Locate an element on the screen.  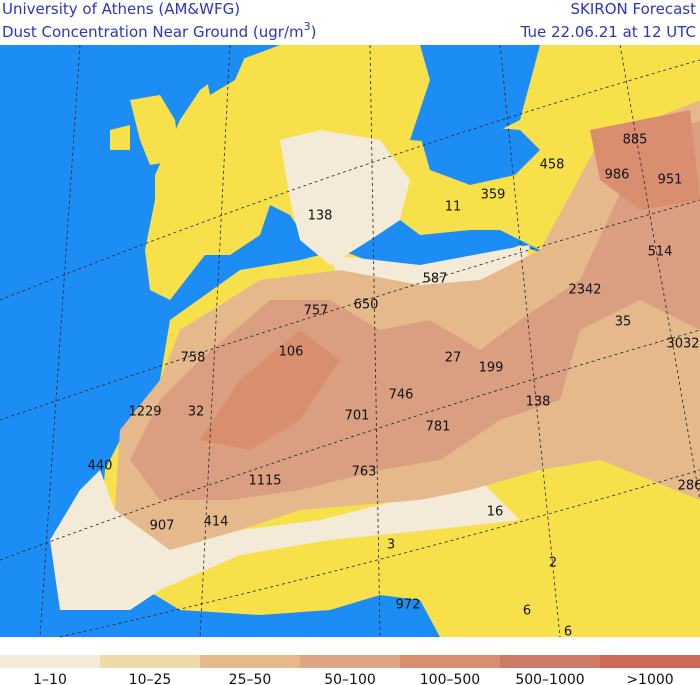
header-time: Tue 22.06.21 at 12 UTC is located at coordinates (608, 32).